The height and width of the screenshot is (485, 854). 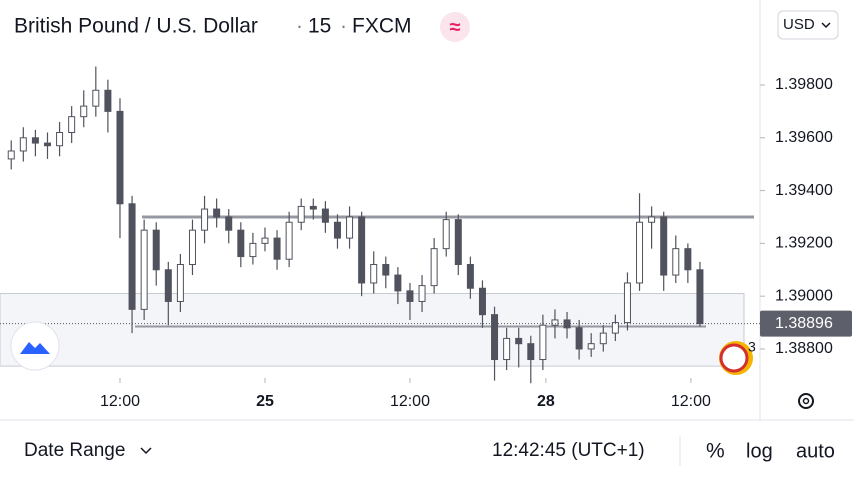 What do you see at coordinates (136, 26) in the screenshot?
I see `symbol-title: British Pound / U.S. Dollar` at bounding box center [136, 26].